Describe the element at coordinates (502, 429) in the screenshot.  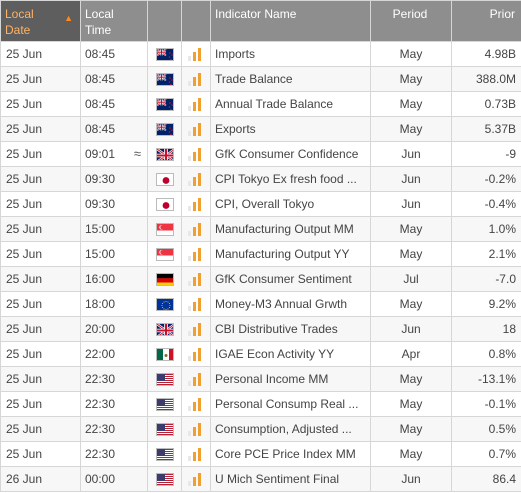
I see `prior-value: 0.5%` at that location.